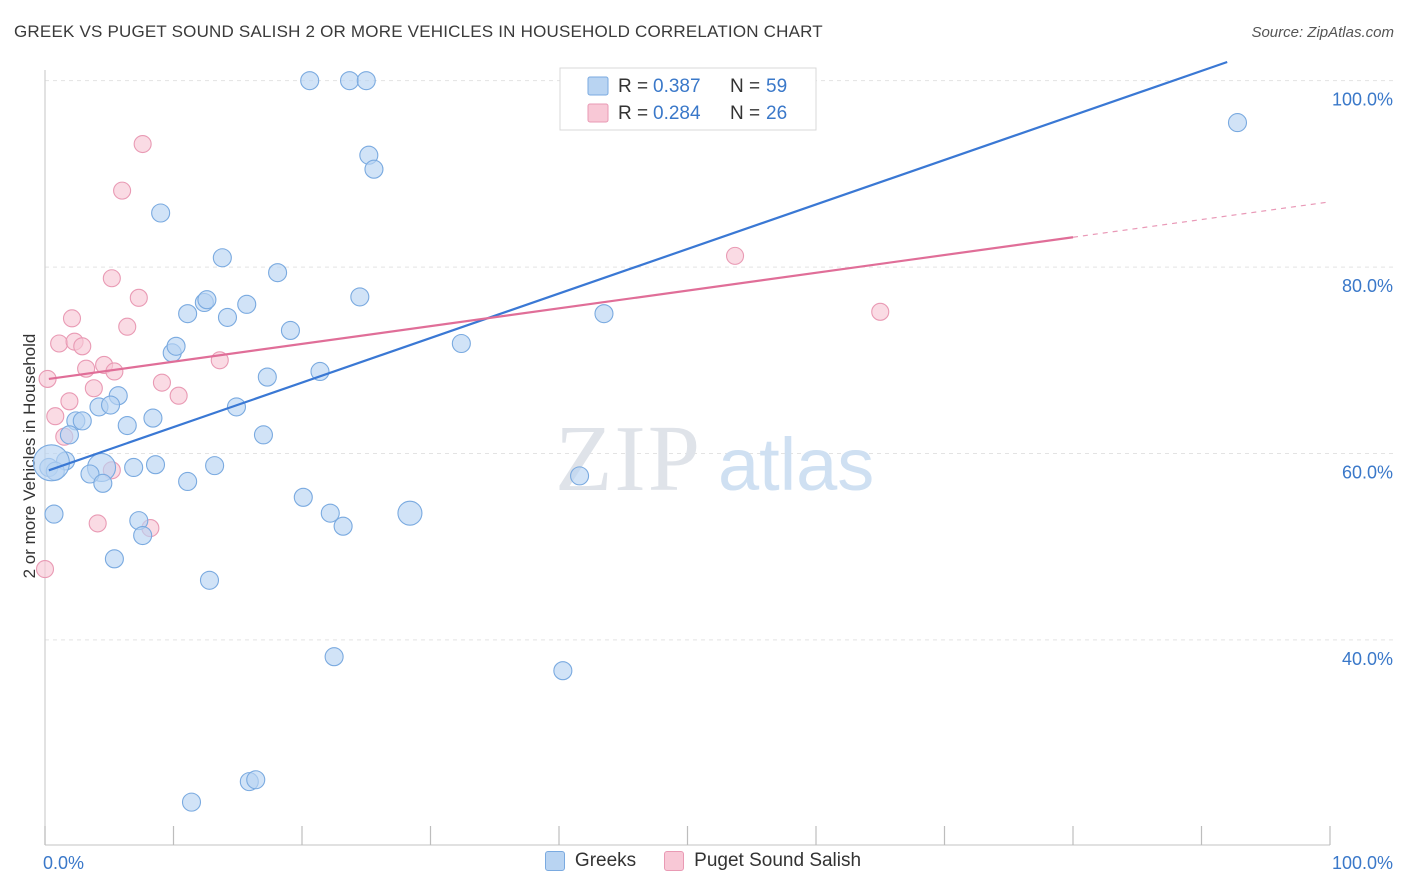 Image resolution: width=1406 pixels, height=892 pixels. What do you see at coordinates (688, 99) in the screenshot?
I see `legend-box: R = 0.387 N = 59 R = 0.284 N = 26` at bounding box center [688, 99].